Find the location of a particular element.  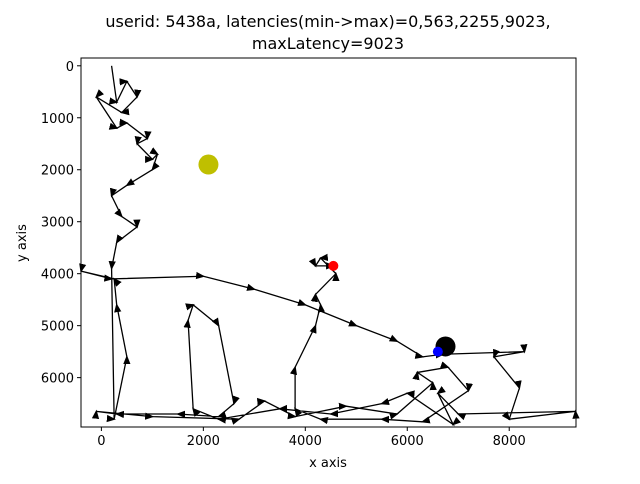

x-axis-label: x axis is located at coordinates (328, 463).